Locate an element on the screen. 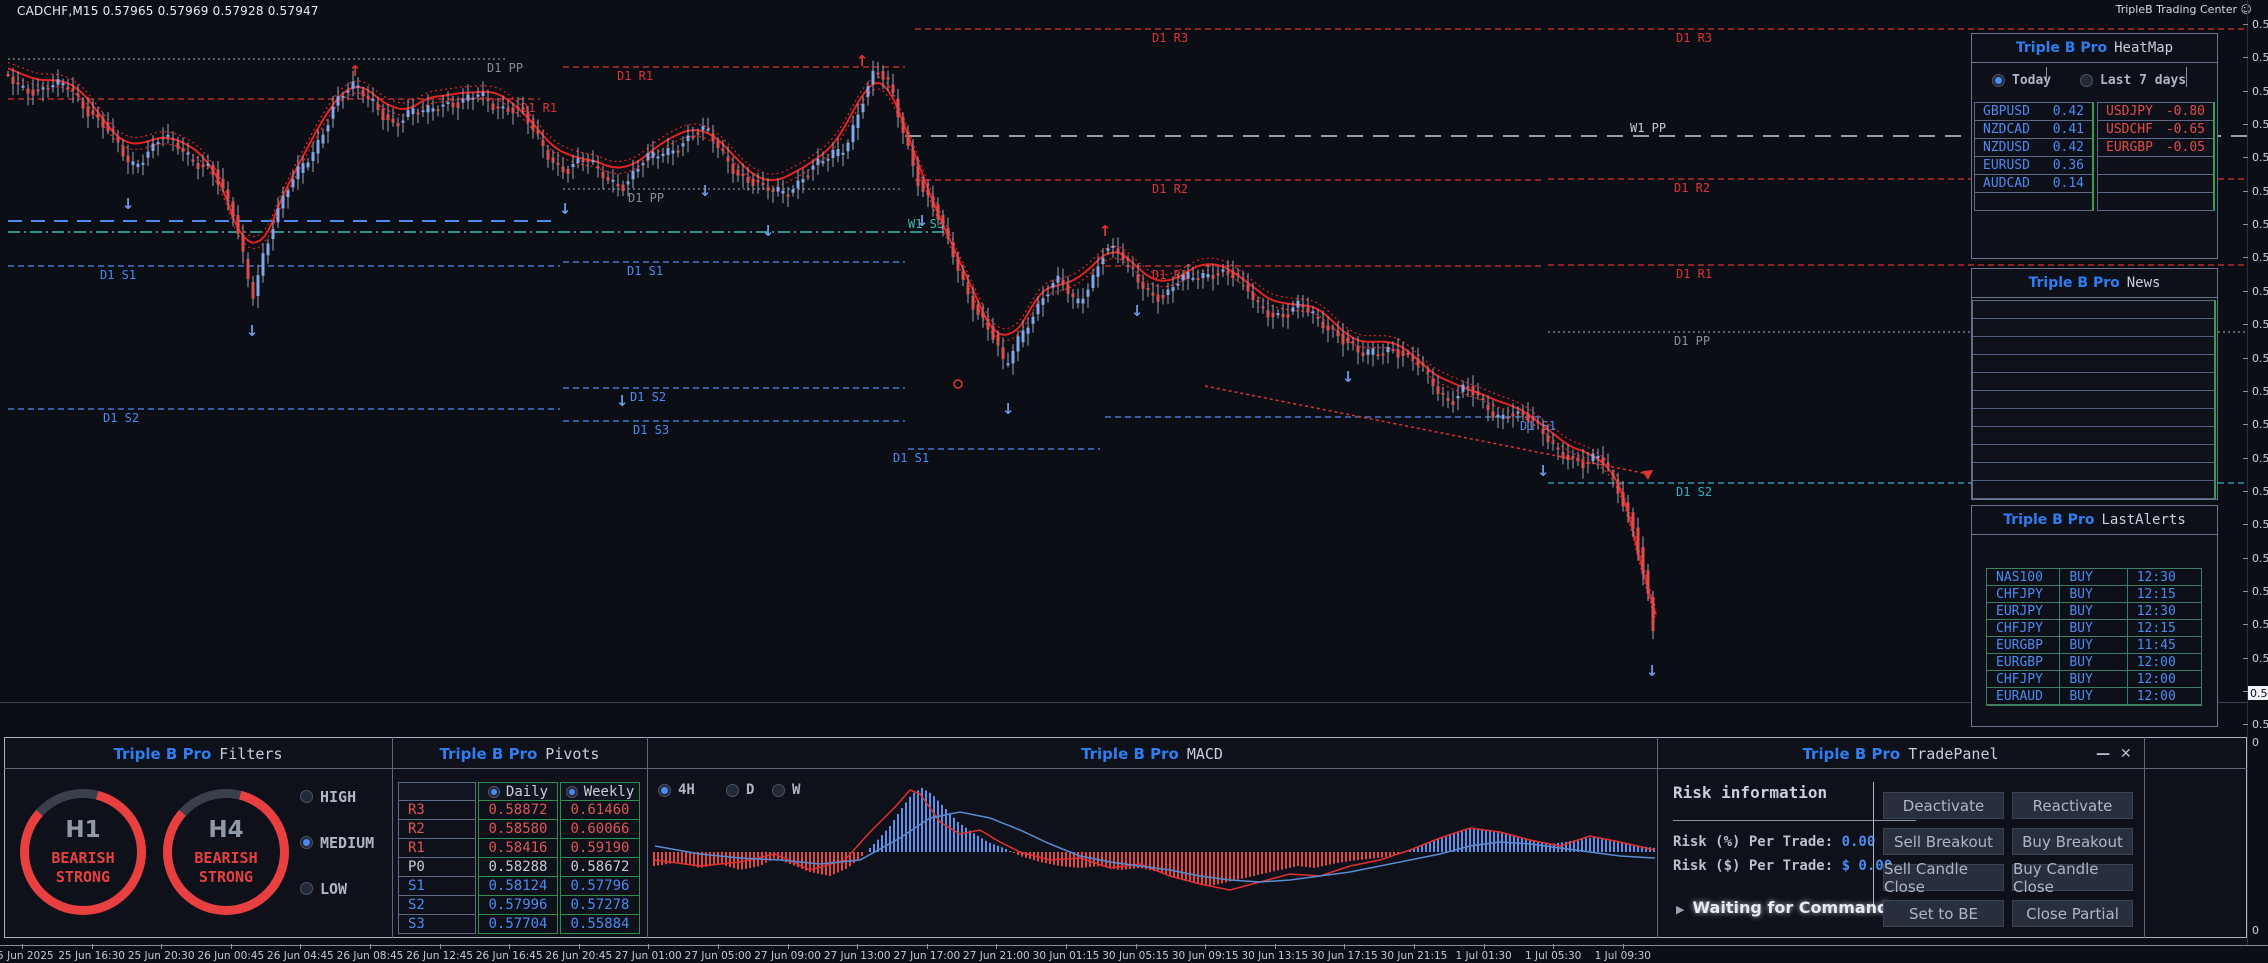 The height and width of the screenshot is (963, 2268). pivot-name: R1 is located at coordinates (437, 848).